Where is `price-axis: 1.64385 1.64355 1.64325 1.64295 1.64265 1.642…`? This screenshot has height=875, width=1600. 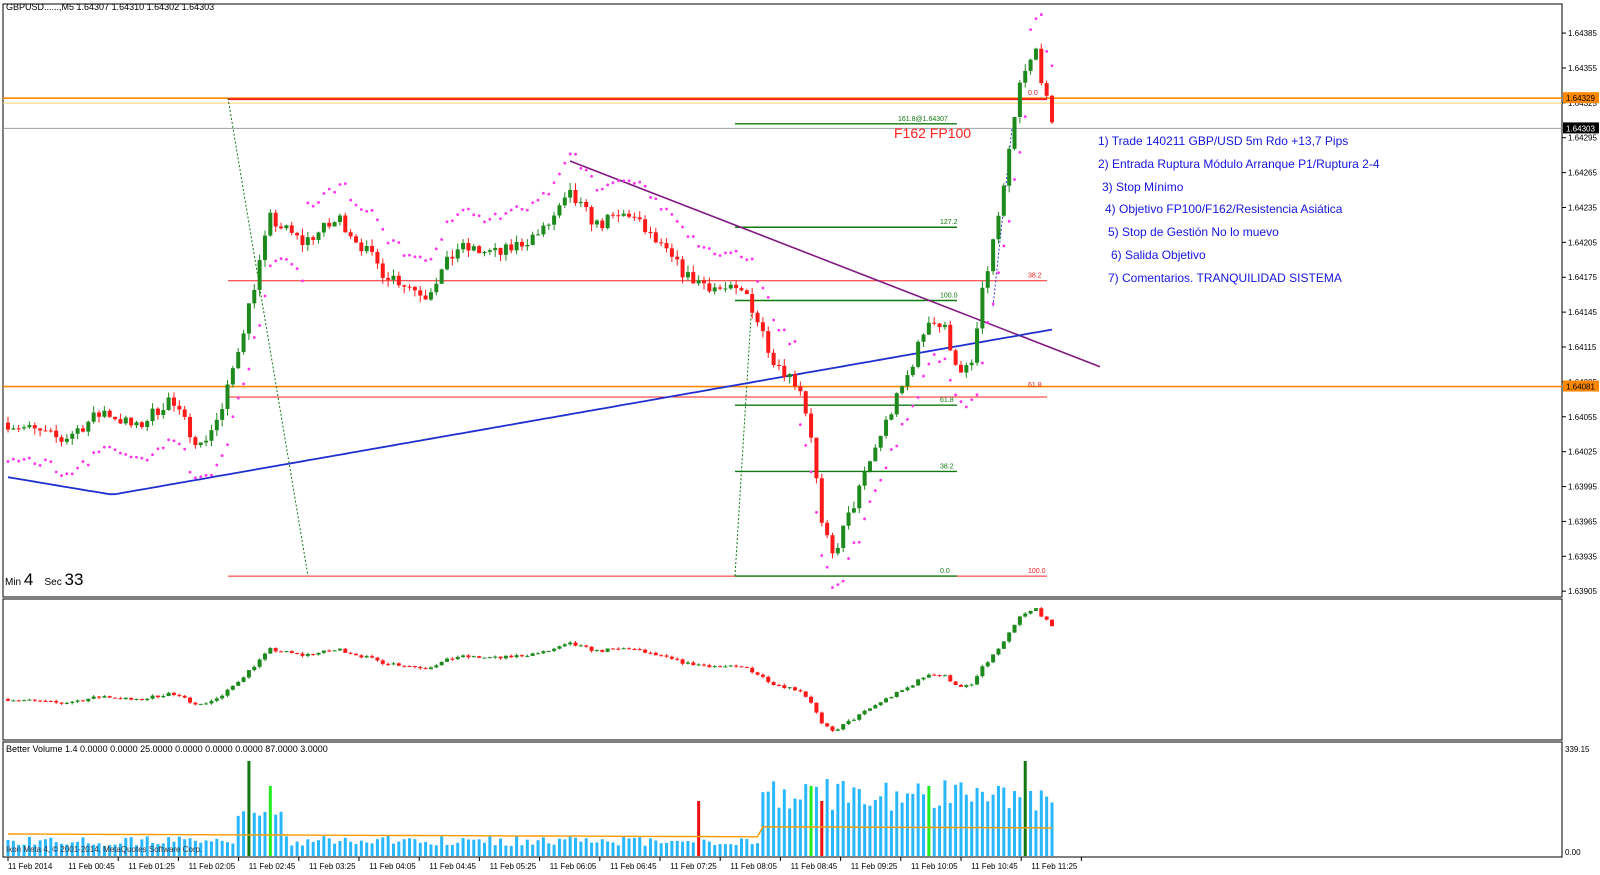 price-axis: 1.64385 1.64355 1.64325 1.64295 1.64265 1.642… is located at coordinates (1580, 443).